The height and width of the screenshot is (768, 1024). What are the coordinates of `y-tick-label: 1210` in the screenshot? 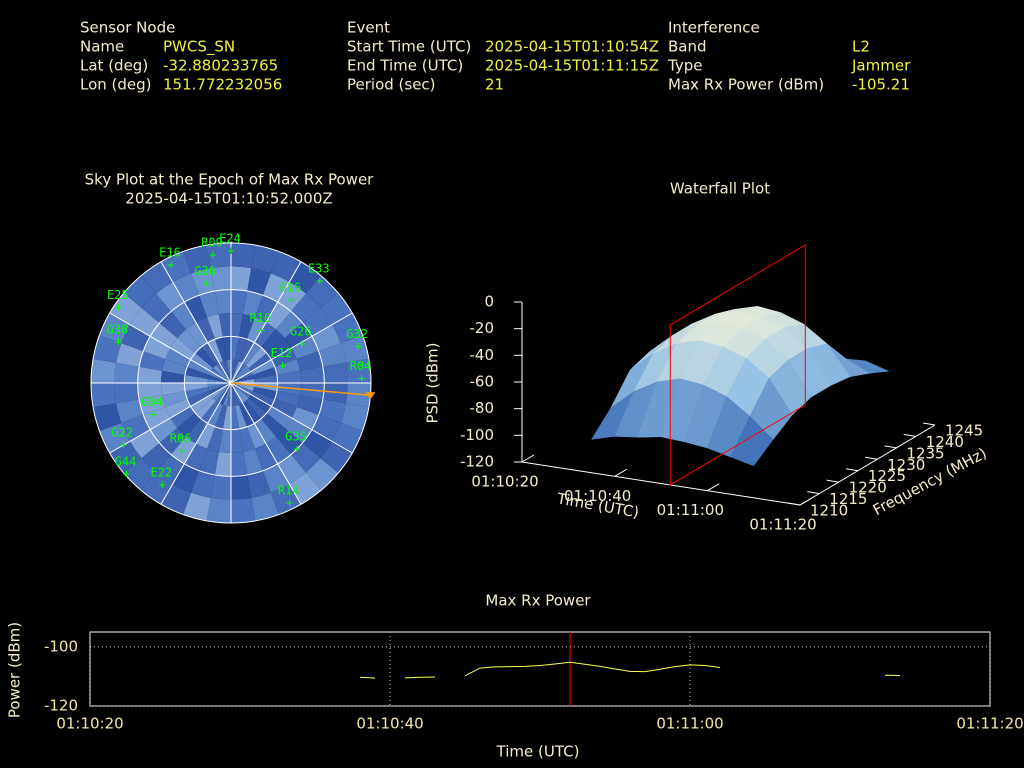 It's located at (829, 511).